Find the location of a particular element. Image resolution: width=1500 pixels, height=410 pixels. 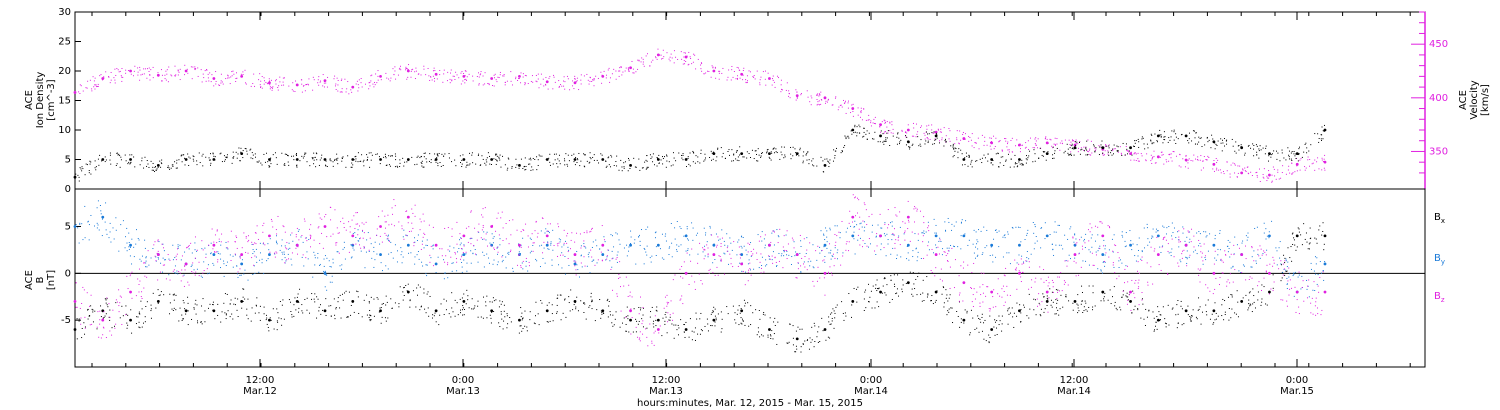

velocity-axis-title-line2: Velocity is located at coordinates (1474, 99).